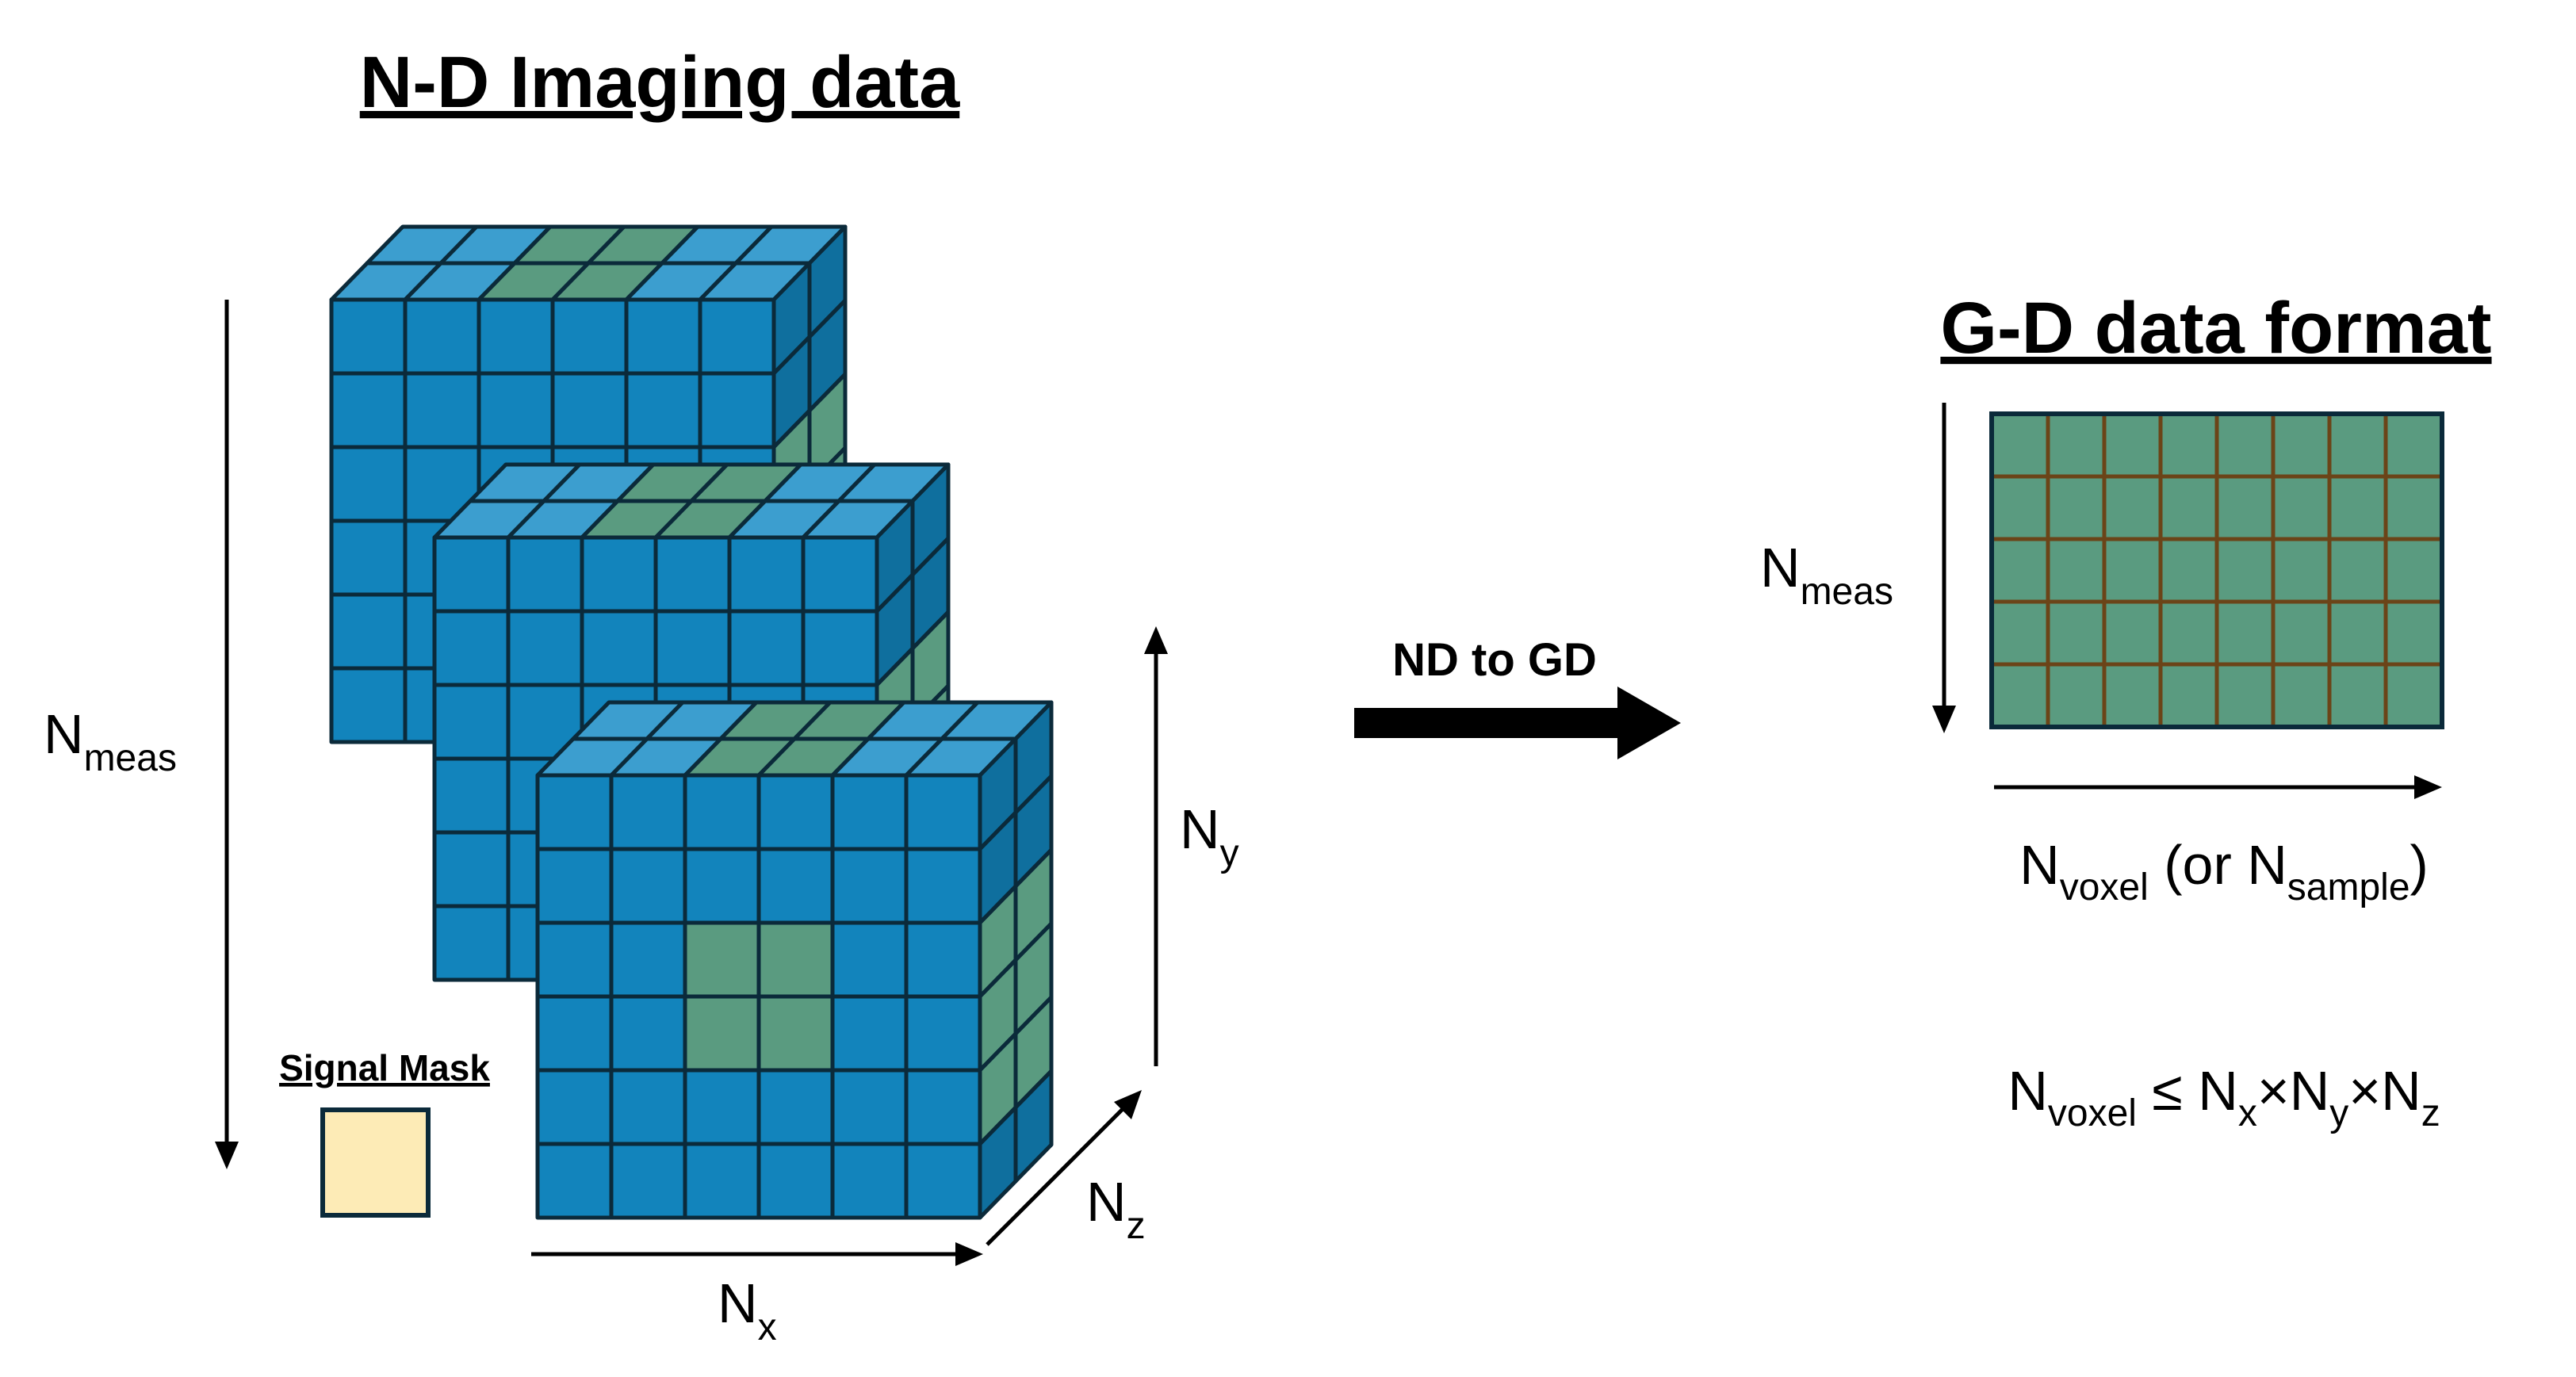  Describe the element at coordinates (1494, 660) in the screenshot. I see `transform-label: ND to GD` at that location.